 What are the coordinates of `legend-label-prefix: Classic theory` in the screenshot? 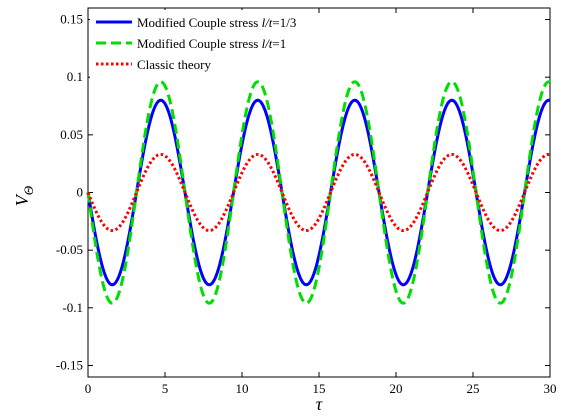 It's located at (174, 64).